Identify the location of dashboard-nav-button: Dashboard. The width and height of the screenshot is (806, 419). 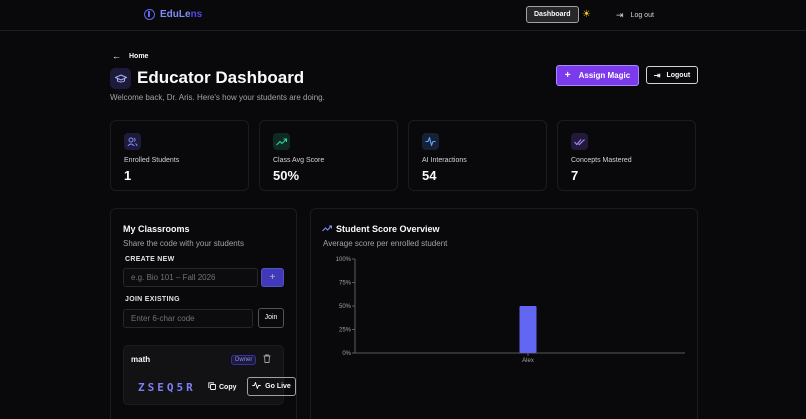
(552, 14).